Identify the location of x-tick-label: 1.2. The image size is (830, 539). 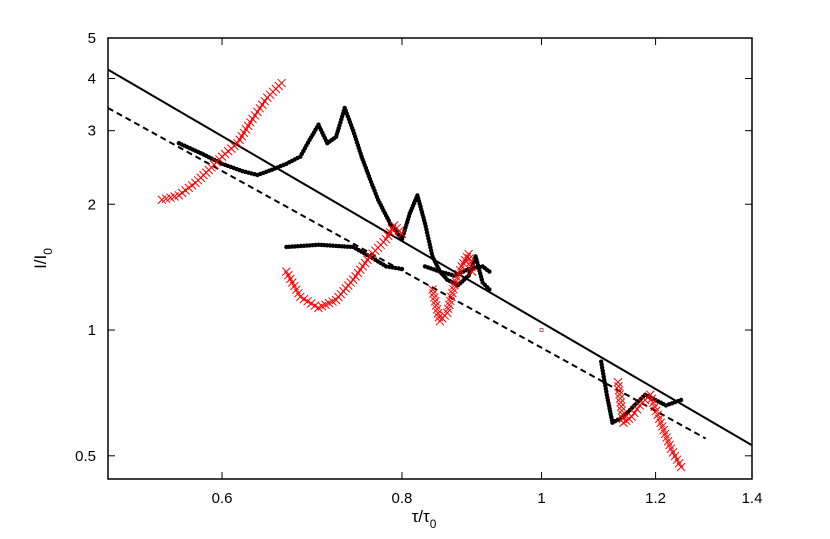
(655, 498).